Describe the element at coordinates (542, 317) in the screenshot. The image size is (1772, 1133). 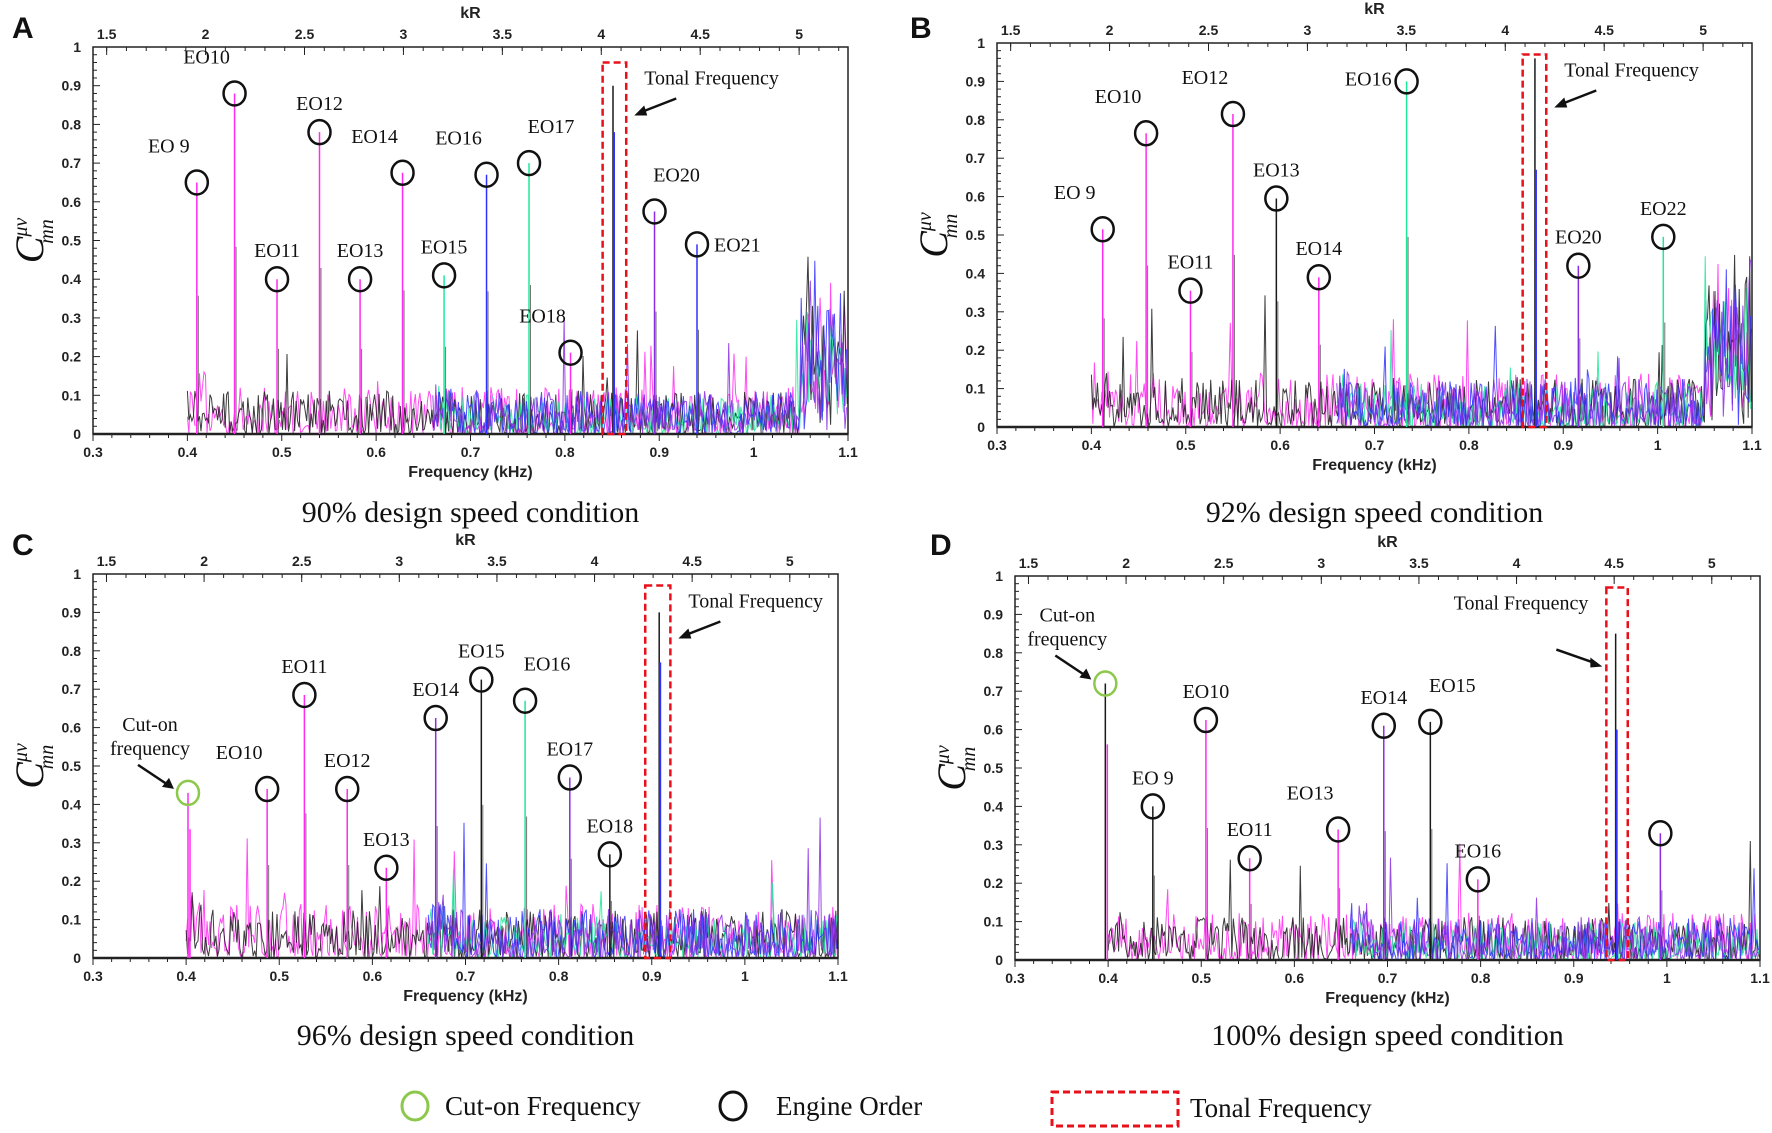
I see `engine-order-label: EO18` at that location.